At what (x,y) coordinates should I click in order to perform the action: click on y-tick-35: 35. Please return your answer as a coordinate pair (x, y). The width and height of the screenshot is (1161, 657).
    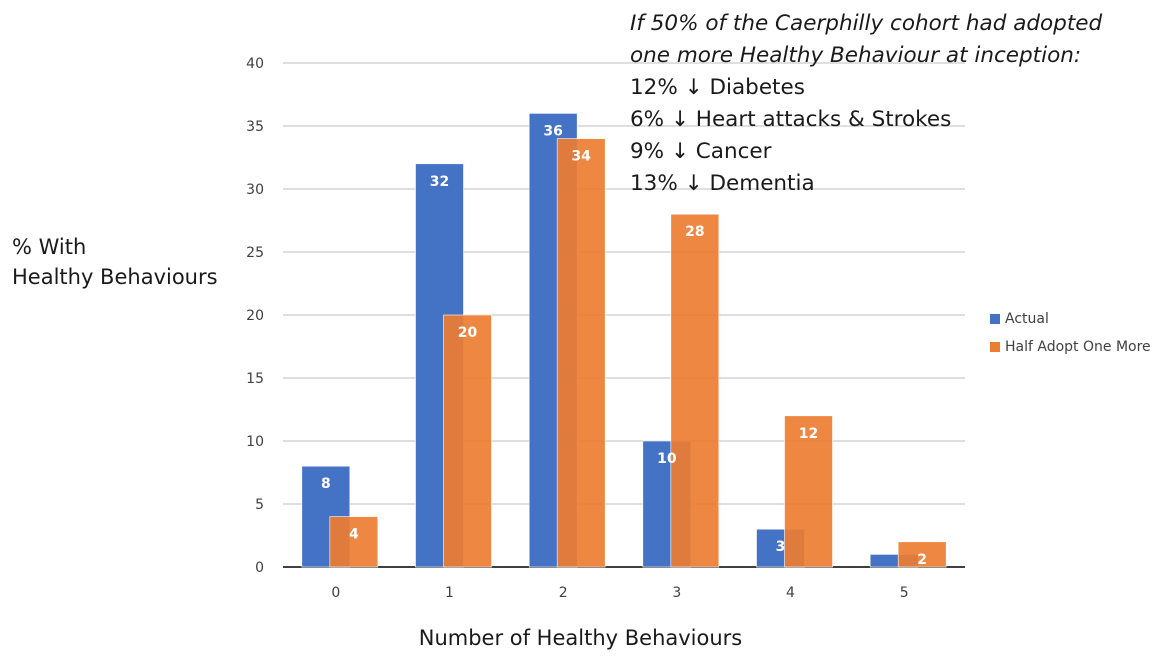
    Looking at the image, I should click on (255, 127).